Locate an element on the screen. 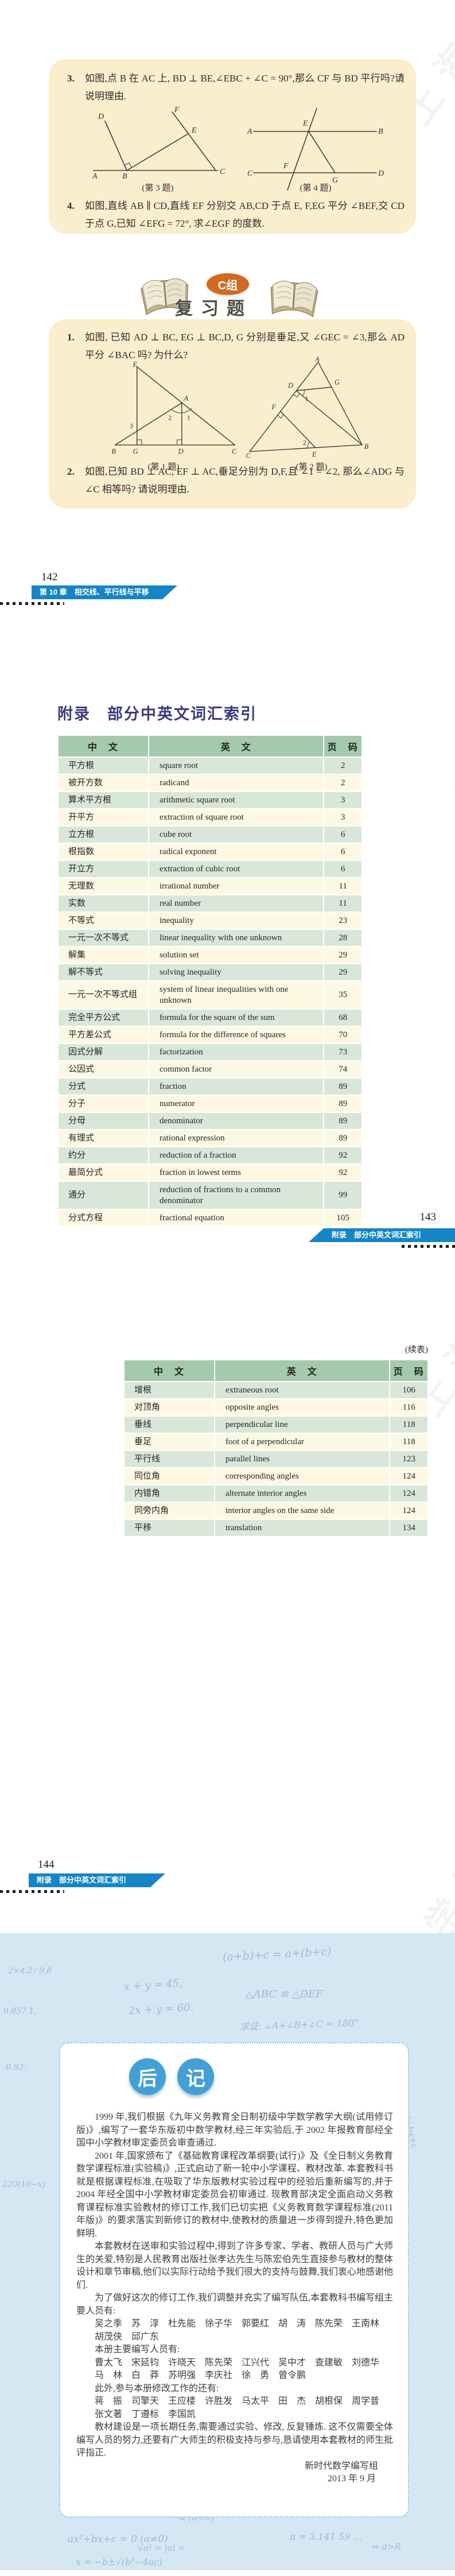  handwritten-formula: 求证: ∠A+∠B+∠C = 180° is located at coordinates (299, 2024).